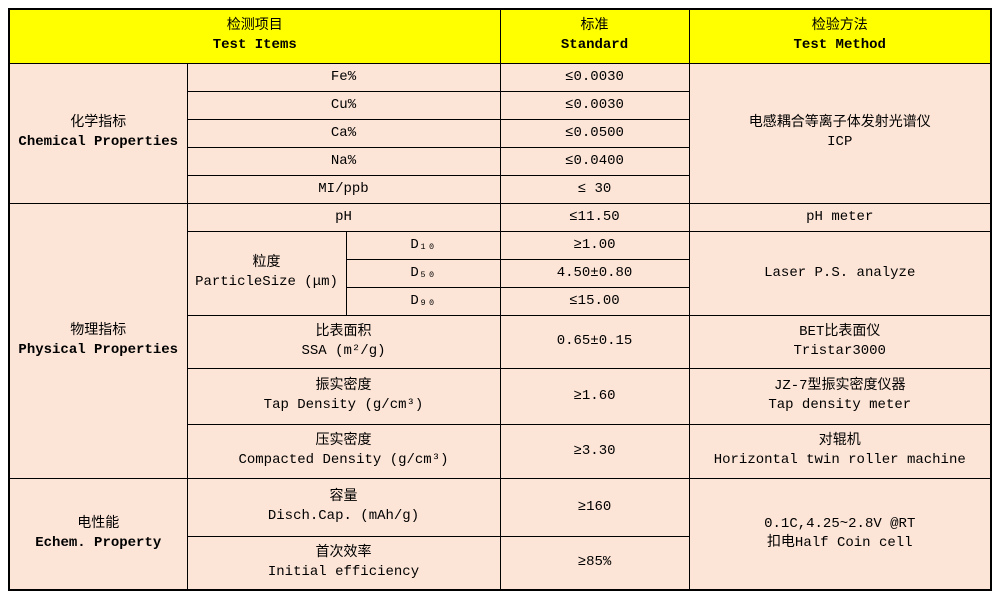 Image resolution: width=999 pixels, height=606 pixels. I want to click on method-ssa-zh: BET比表面仪, so click(840, 331).